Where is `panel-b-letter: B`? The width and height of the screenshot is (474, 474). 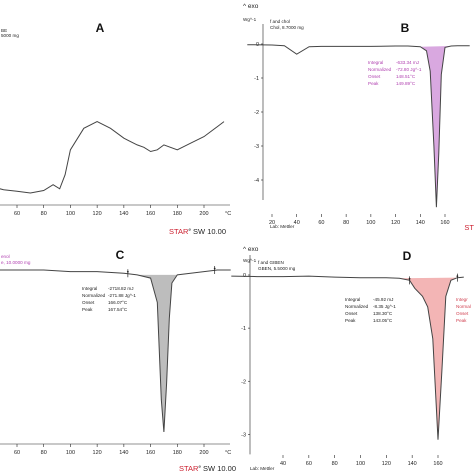 panel-b-letter: B is located at coordinates (405, 28).